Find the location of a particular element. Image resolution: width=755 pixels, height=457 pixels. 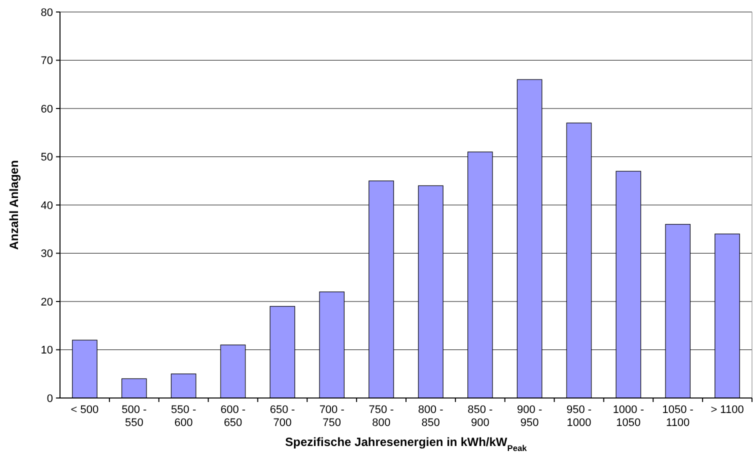

x-tick-label: 750 - 800 is located at coordinates (381, 416).